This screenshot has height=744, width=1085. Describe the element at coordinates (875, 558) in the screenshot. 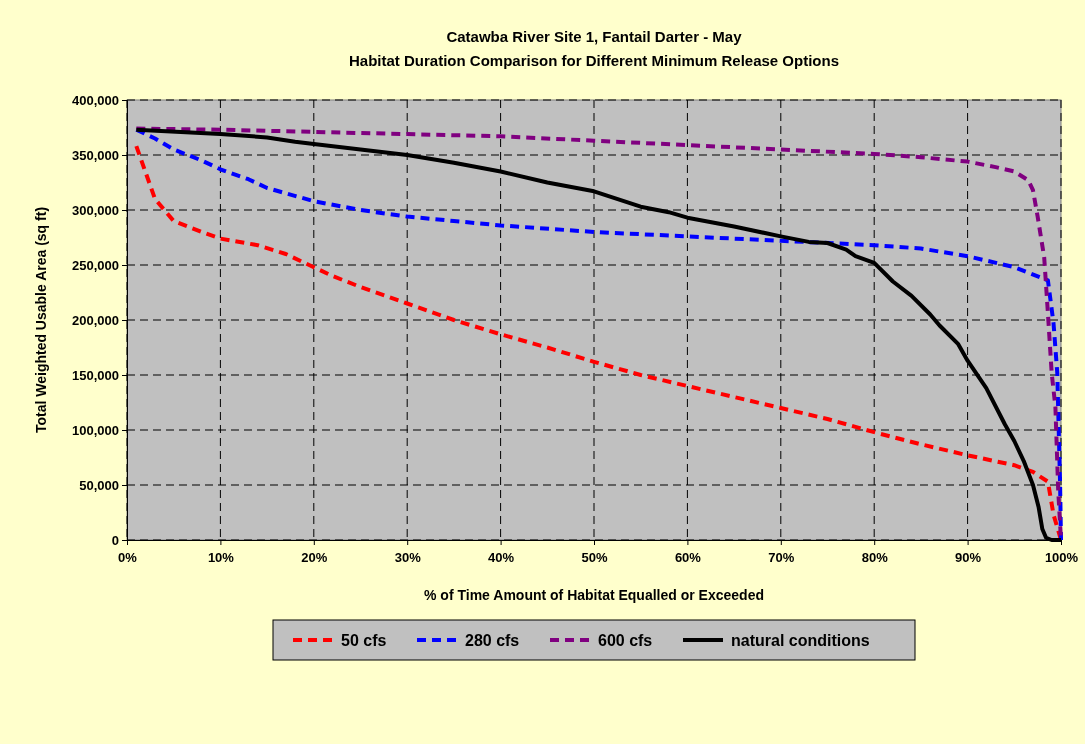

I see `x-tick-label: 80%` at that location.